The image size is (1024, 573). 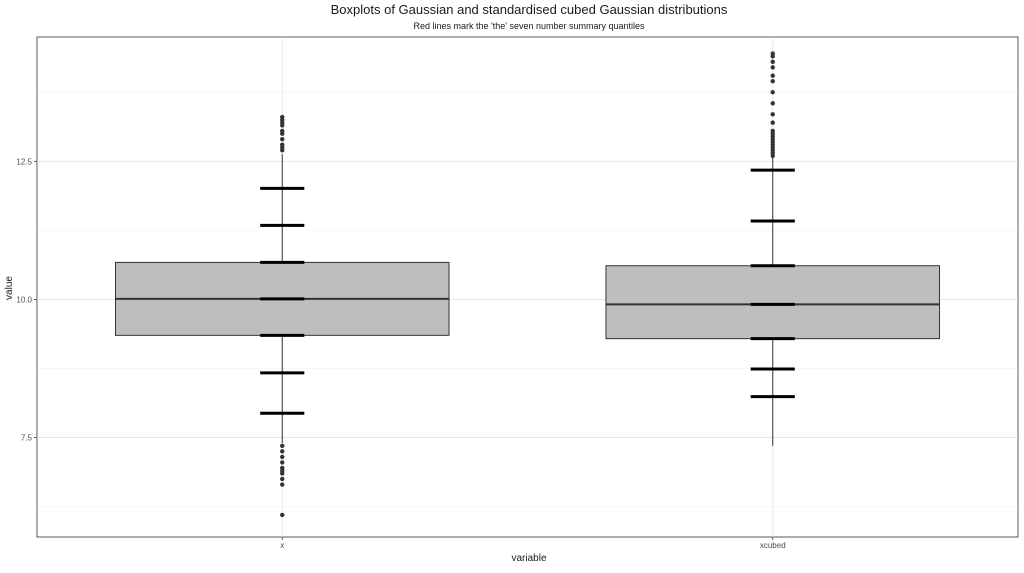 I want to click on iqr-box, so click(x=773, y=302).